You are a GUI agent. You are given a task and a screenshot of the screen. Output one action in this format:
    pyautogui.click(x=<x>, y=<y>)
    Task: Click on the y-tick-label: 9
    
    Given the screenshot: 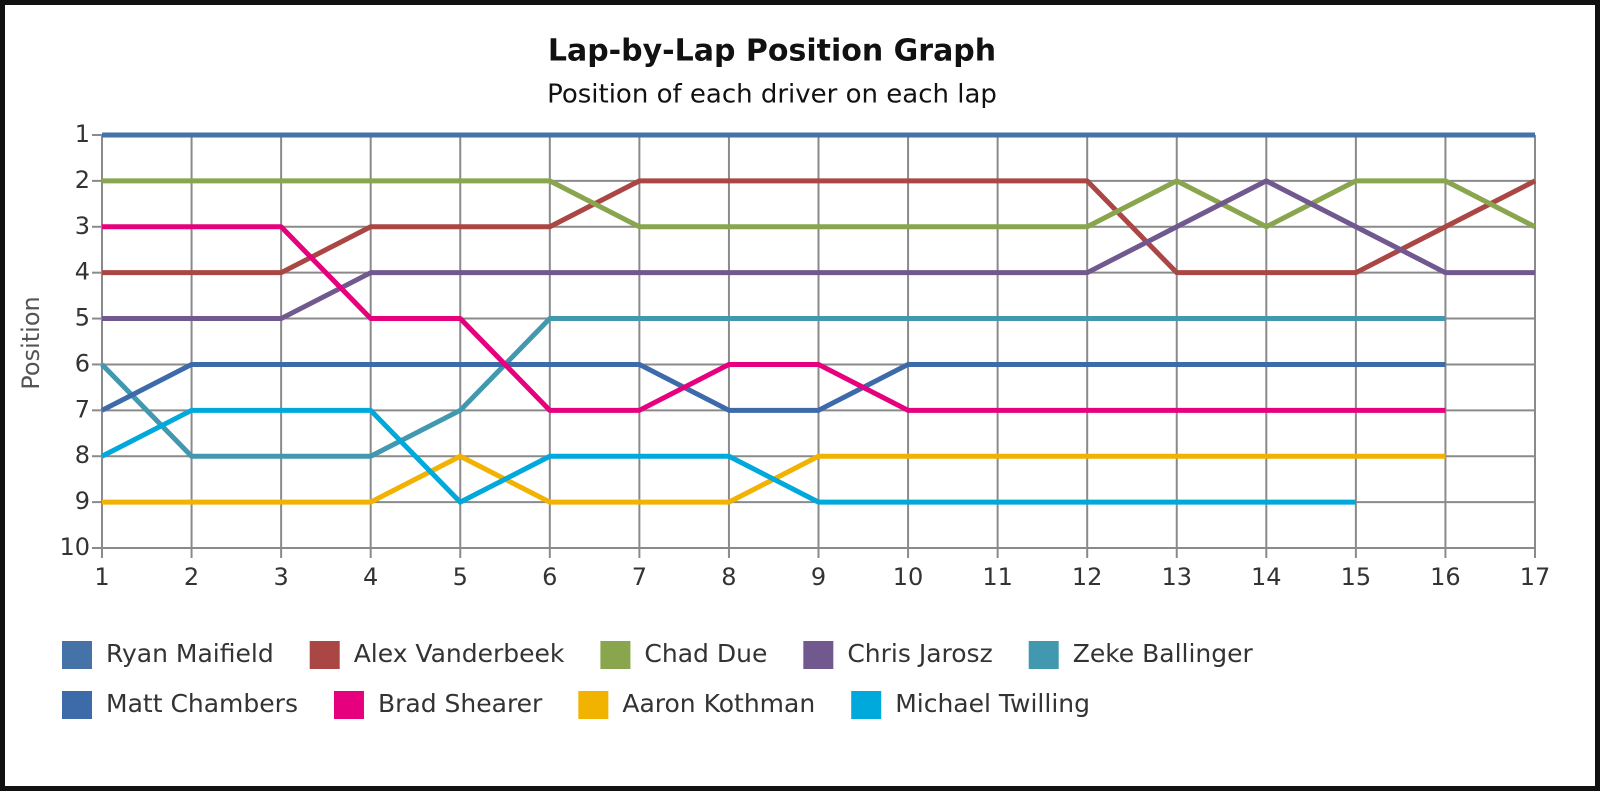 What is the action you would take?
    pyautogui.click(x=82, y=501)
    